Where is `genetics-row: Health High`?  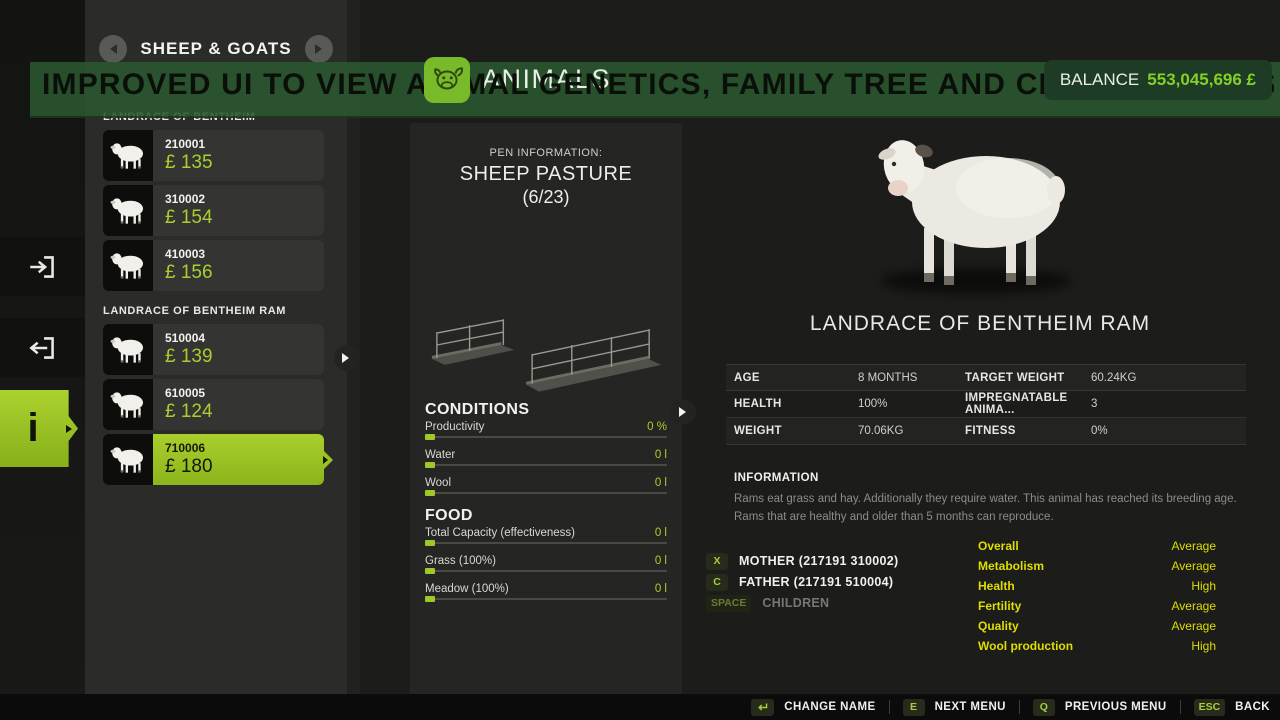
genetics-row: Health High is located at coordinates (1097, 586).